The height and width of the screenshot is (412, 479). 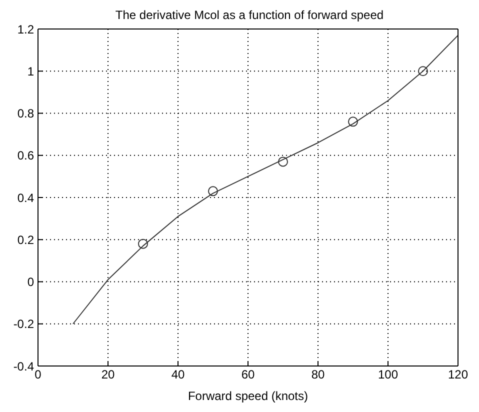 What do you see at coordinates (30, 282) in the screenshot?
I see `y-tick-label: 0` at bounding box center [30, 282].